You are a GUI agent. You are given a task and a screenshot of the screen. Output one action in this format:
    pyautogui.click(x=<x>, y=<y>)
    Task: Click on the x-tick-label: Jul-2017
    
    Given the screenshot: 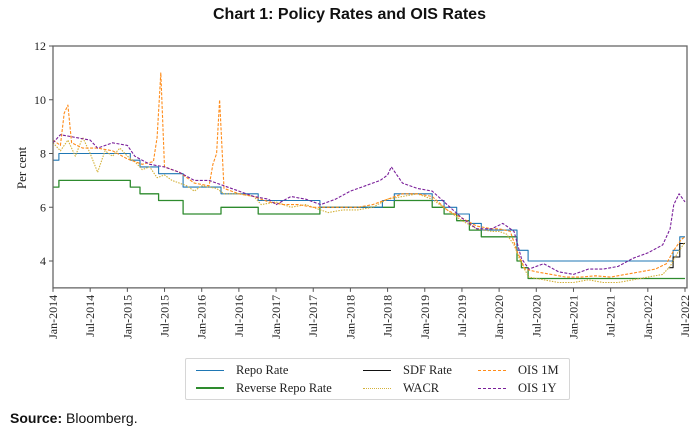 What is the action you would take?
    pyautogui.click(x=313, y=316)
    